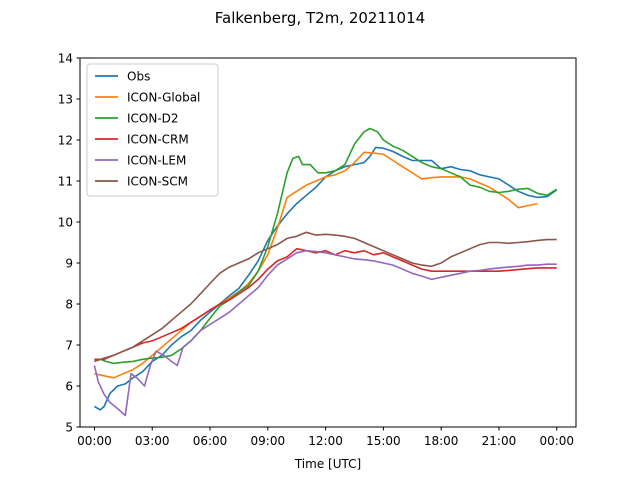 Image resolution: width=640 pixels, height=480 pixels. What do you see at coordinates (210, 441) in the screenshot?
I see `x-tick-label: 06:00` at bounding box center [210, 441].